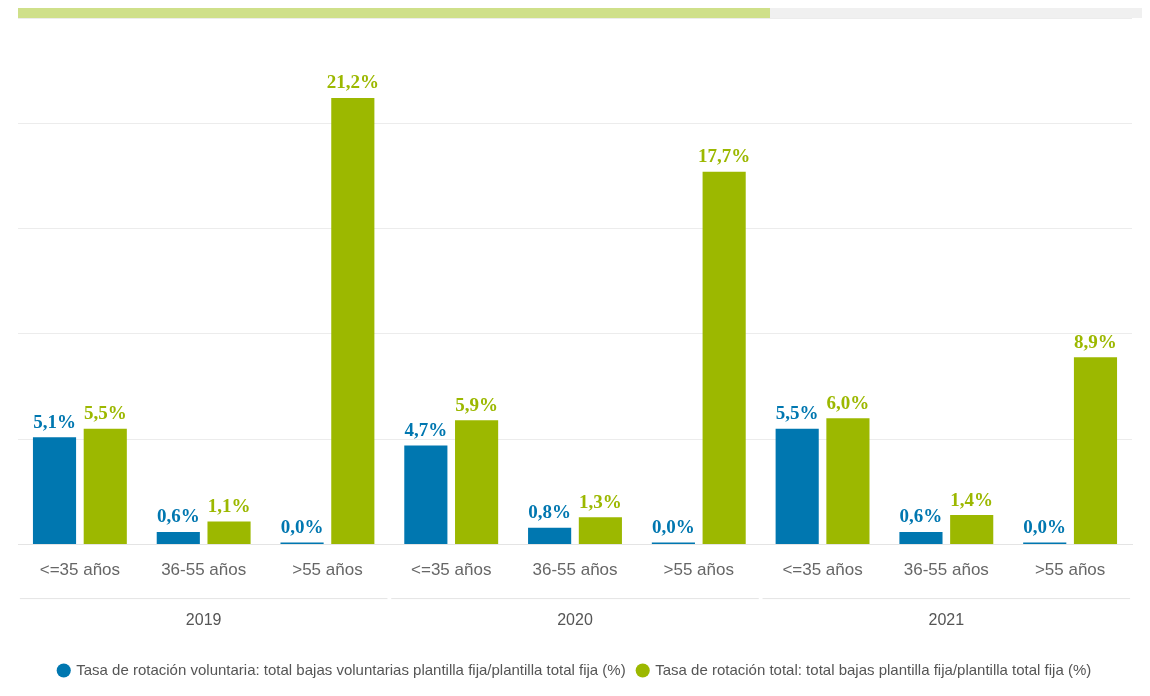 This screenshot has height=696, width=1150. I want to click on text: 2021, so click(946, 620).